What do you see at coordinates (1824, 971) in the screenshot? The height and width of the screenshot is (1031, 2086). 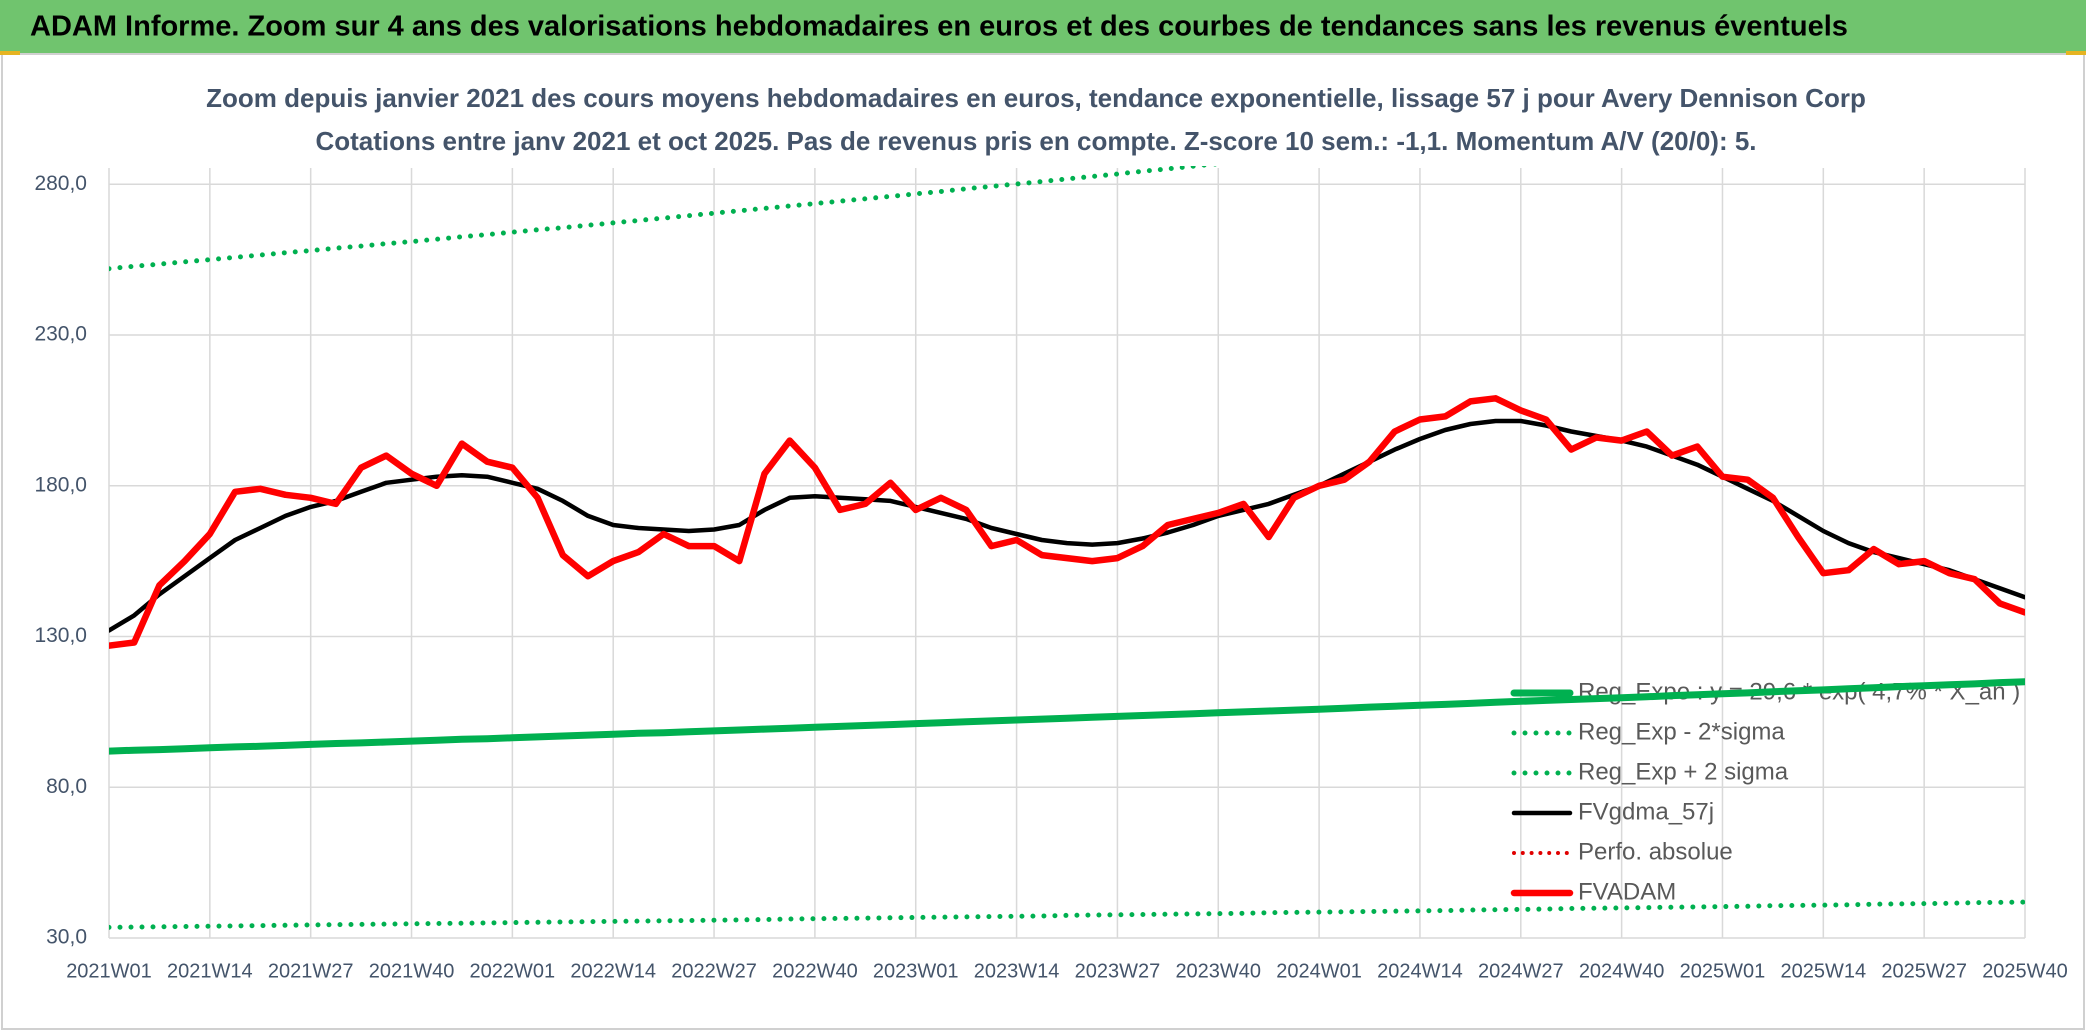 I see `x-tick-label: 2025W14` at bounding box center [1824, 971].